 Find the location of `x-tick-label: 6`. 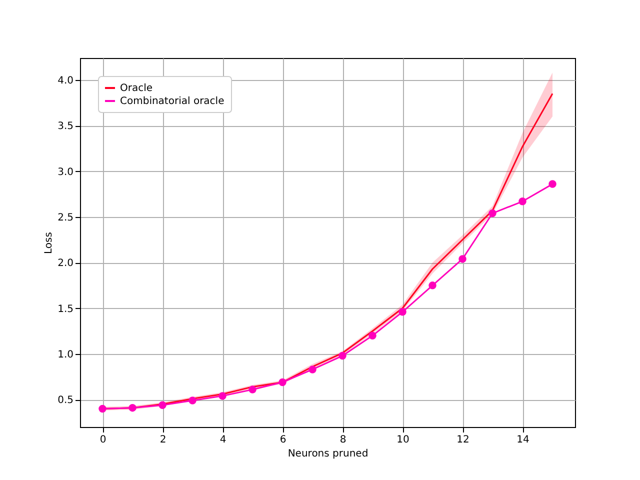

x-tick-label: 6 is located at coordinates (283, 440).